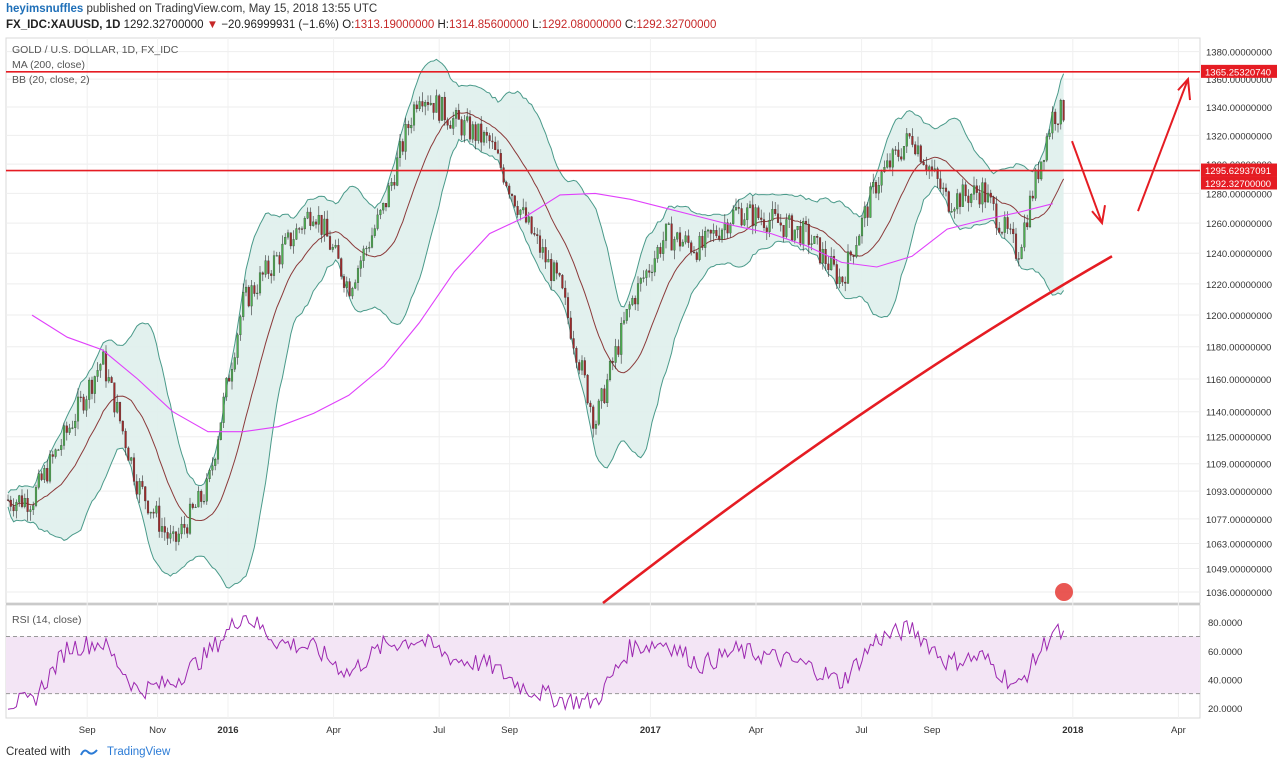 The height and width of the screenshot is (768, 1280). I want to click on price-tick-label: 1340.00000000, so click(1239, 108).